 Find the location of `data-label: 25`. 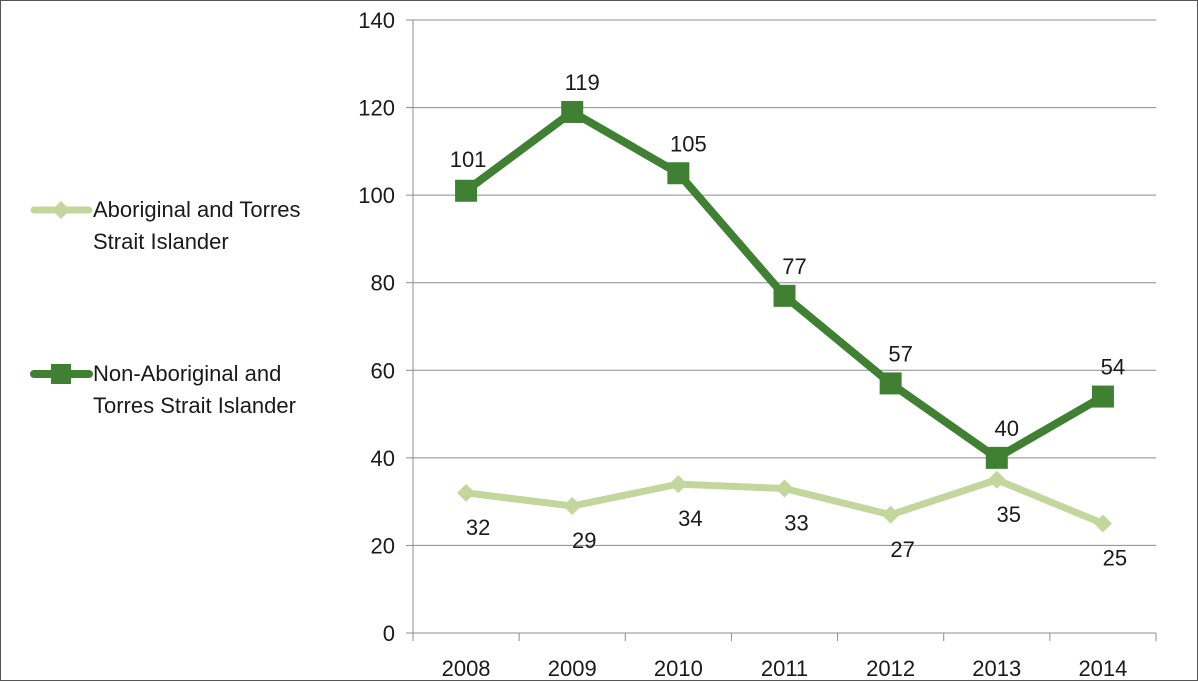

data-label: 25 is located at coordinates (1115, 558).